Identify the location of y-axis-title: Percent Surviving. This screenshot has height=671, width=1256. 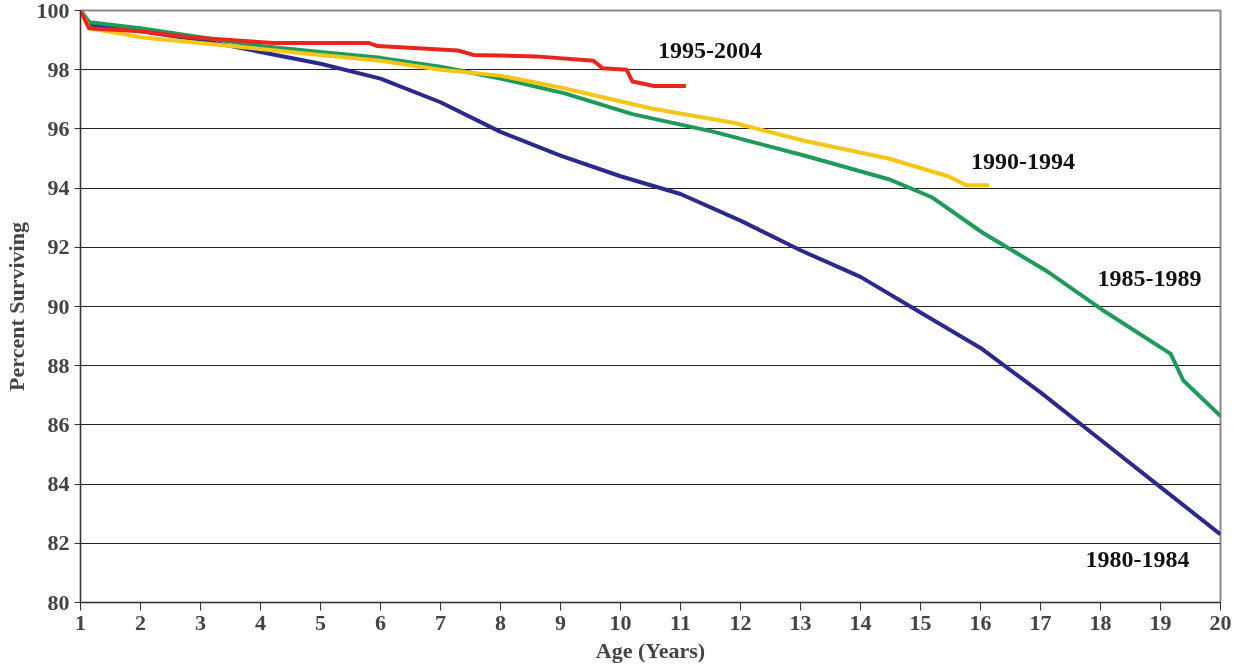
(16, 306).